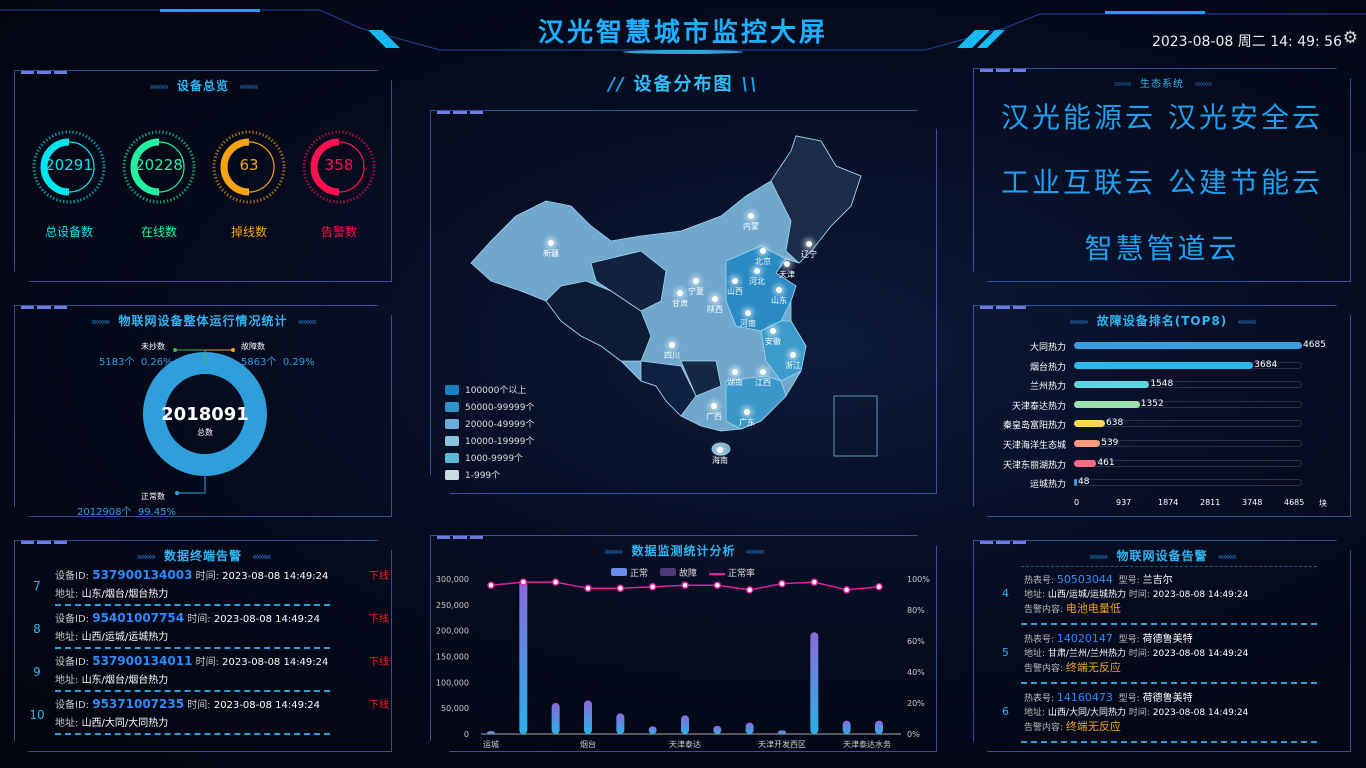 The width and height of the screenshot is (1366, 768). What do you see at coordinates (1077, 502) in the screenshot?
I see `rank-tick-label: 0` at bounding box center [1077, 502].